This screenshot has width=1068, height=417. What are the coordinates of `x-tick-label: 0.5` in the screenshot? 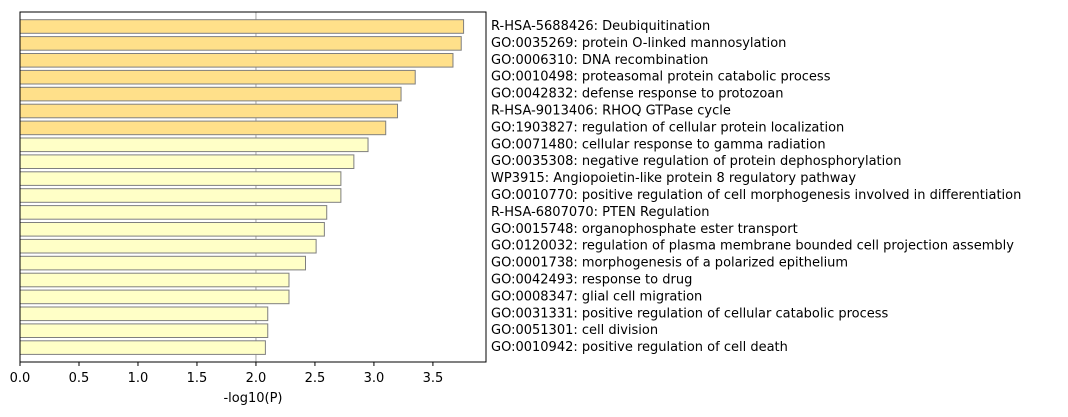 It's located at (79, 378).